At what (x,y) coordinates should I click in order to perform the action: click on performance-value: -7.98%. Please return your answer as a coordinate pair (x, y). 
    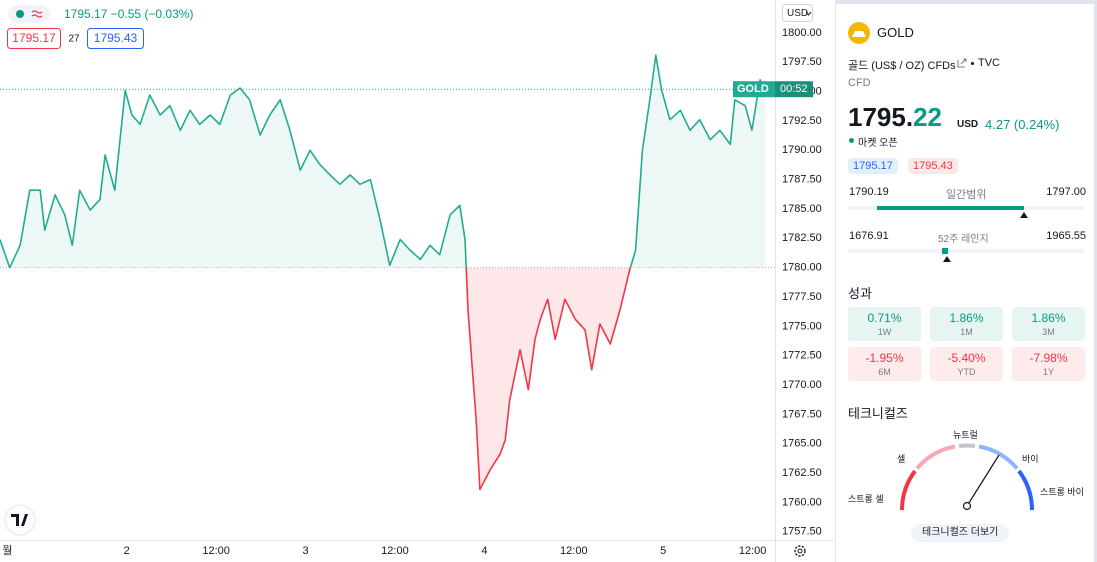
    Looking at the image, I should click on (1048, 358).